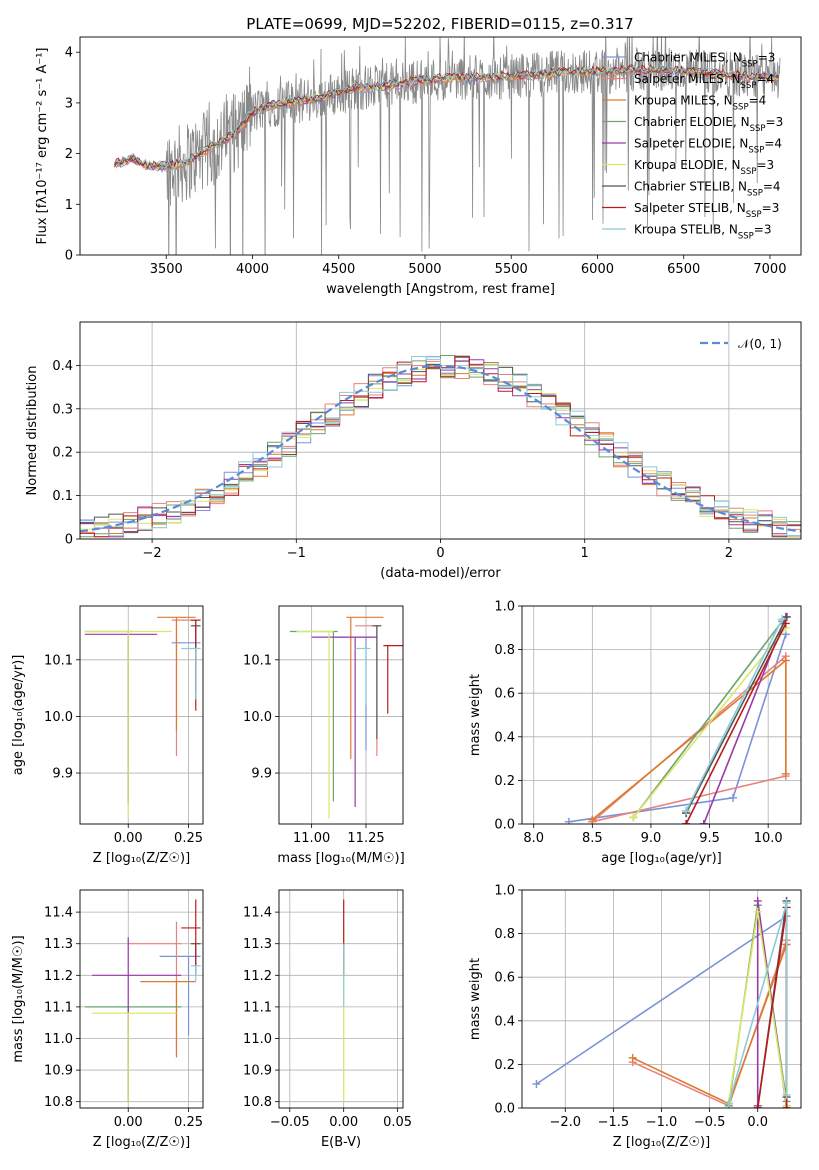 The width and height of the screenshot is (819, 1170). I want to click on x-tick-label: 9.5, so click(709, 838).